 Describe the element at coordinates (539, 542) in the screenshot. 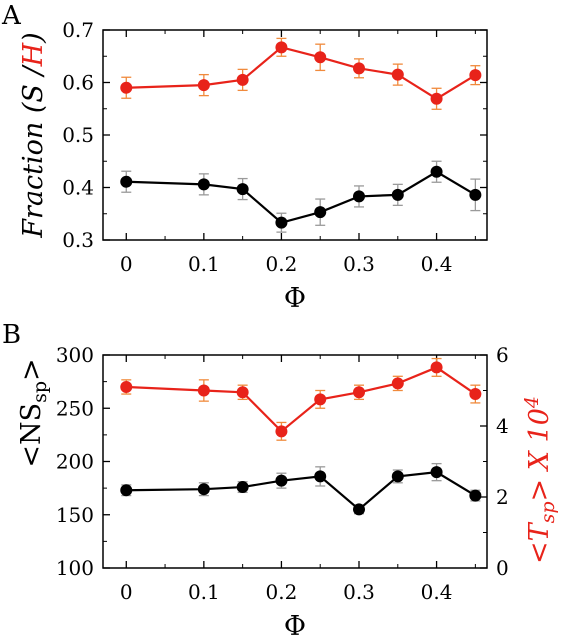

I see `panel-b-y2label-open: <T` at that location.